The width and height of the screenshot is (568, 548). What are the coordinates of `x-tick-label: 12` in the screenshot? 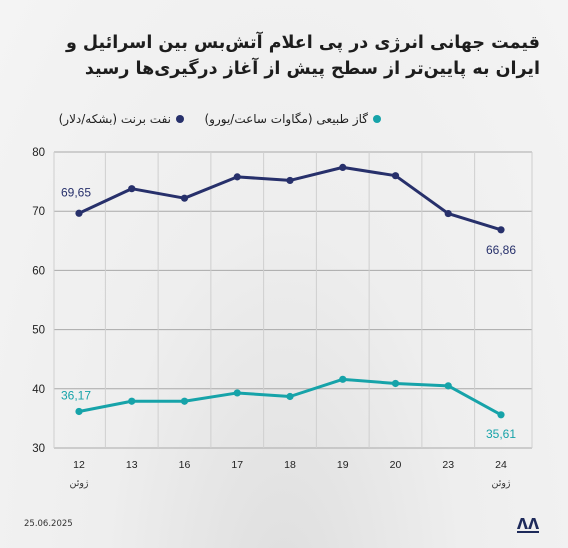 It's located at (79, 465).